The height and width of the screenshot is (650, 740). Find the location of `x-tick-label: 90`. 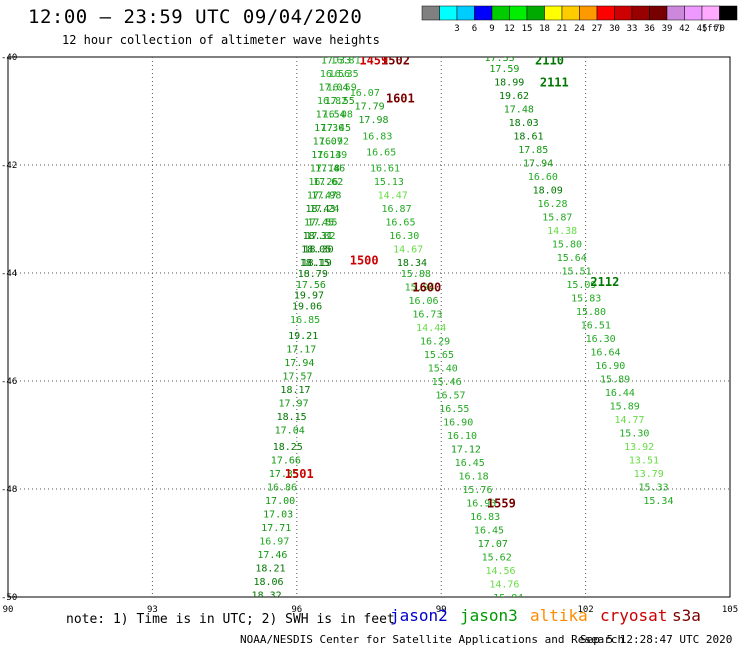

x-tick-label: 90 is located at coordinates (8, 610).